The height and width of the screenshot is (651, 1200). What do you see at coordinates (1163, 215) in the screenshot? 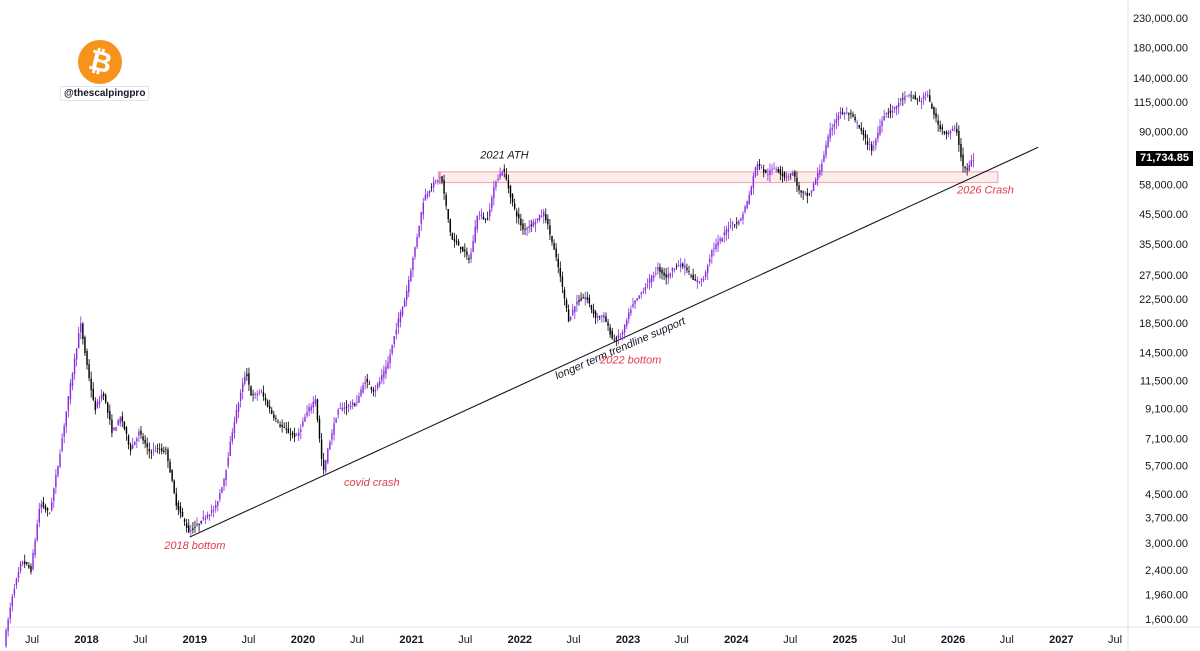
I see `y-tick-label: 45,500.00` at bounding box center [1163, 215].